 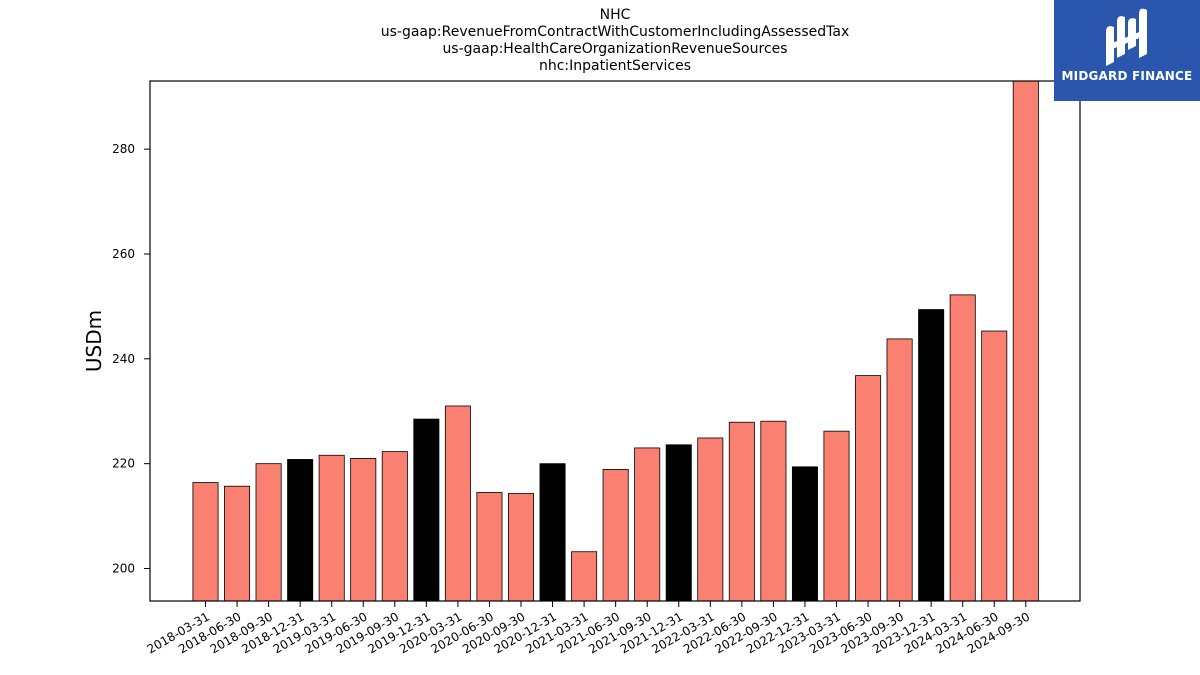 I want to click on y-tick-label: 200, so click(x=123, y=569).